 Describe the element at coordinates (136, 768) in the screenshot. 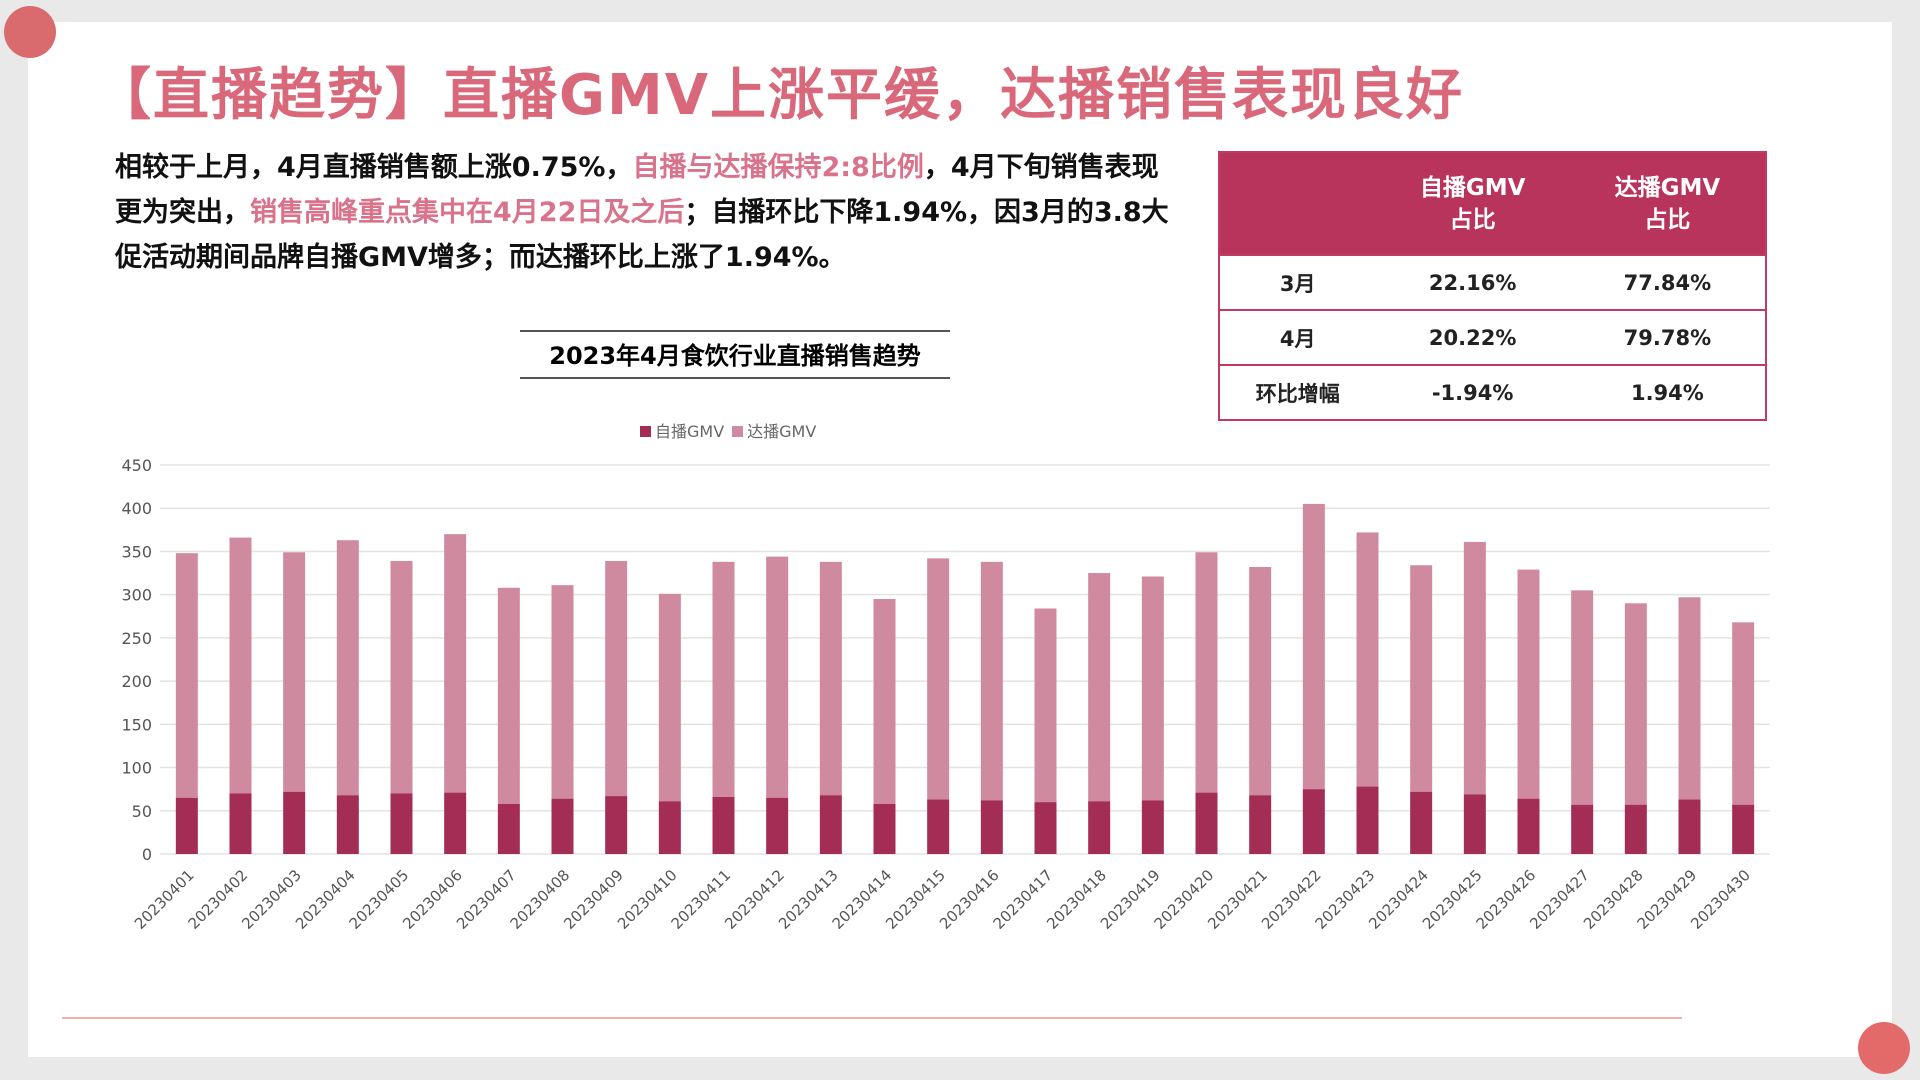

I see `y-tick-label: 100` at that location.